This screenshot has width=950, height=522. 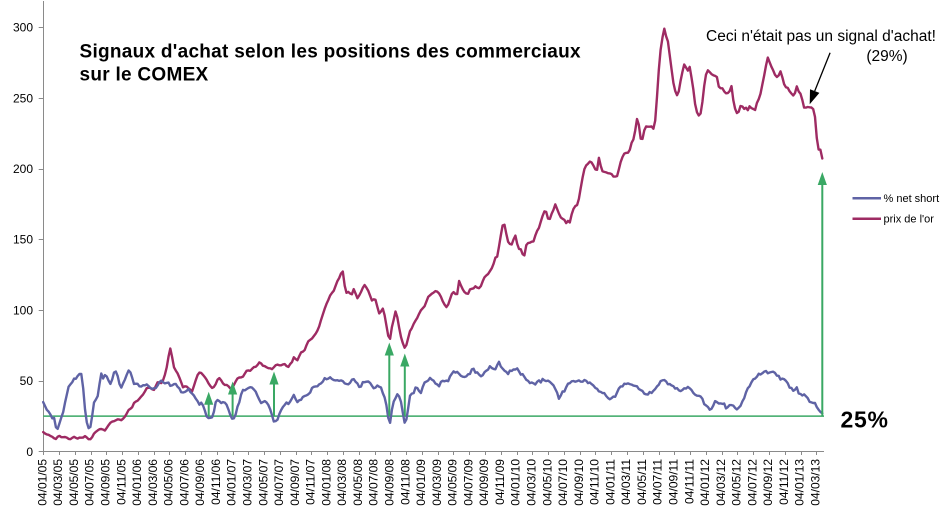 What do you see at coordinates (247, 482) in the screenshot?
I see `svg-text: 04/03/07` at bounding box center [247, 482].